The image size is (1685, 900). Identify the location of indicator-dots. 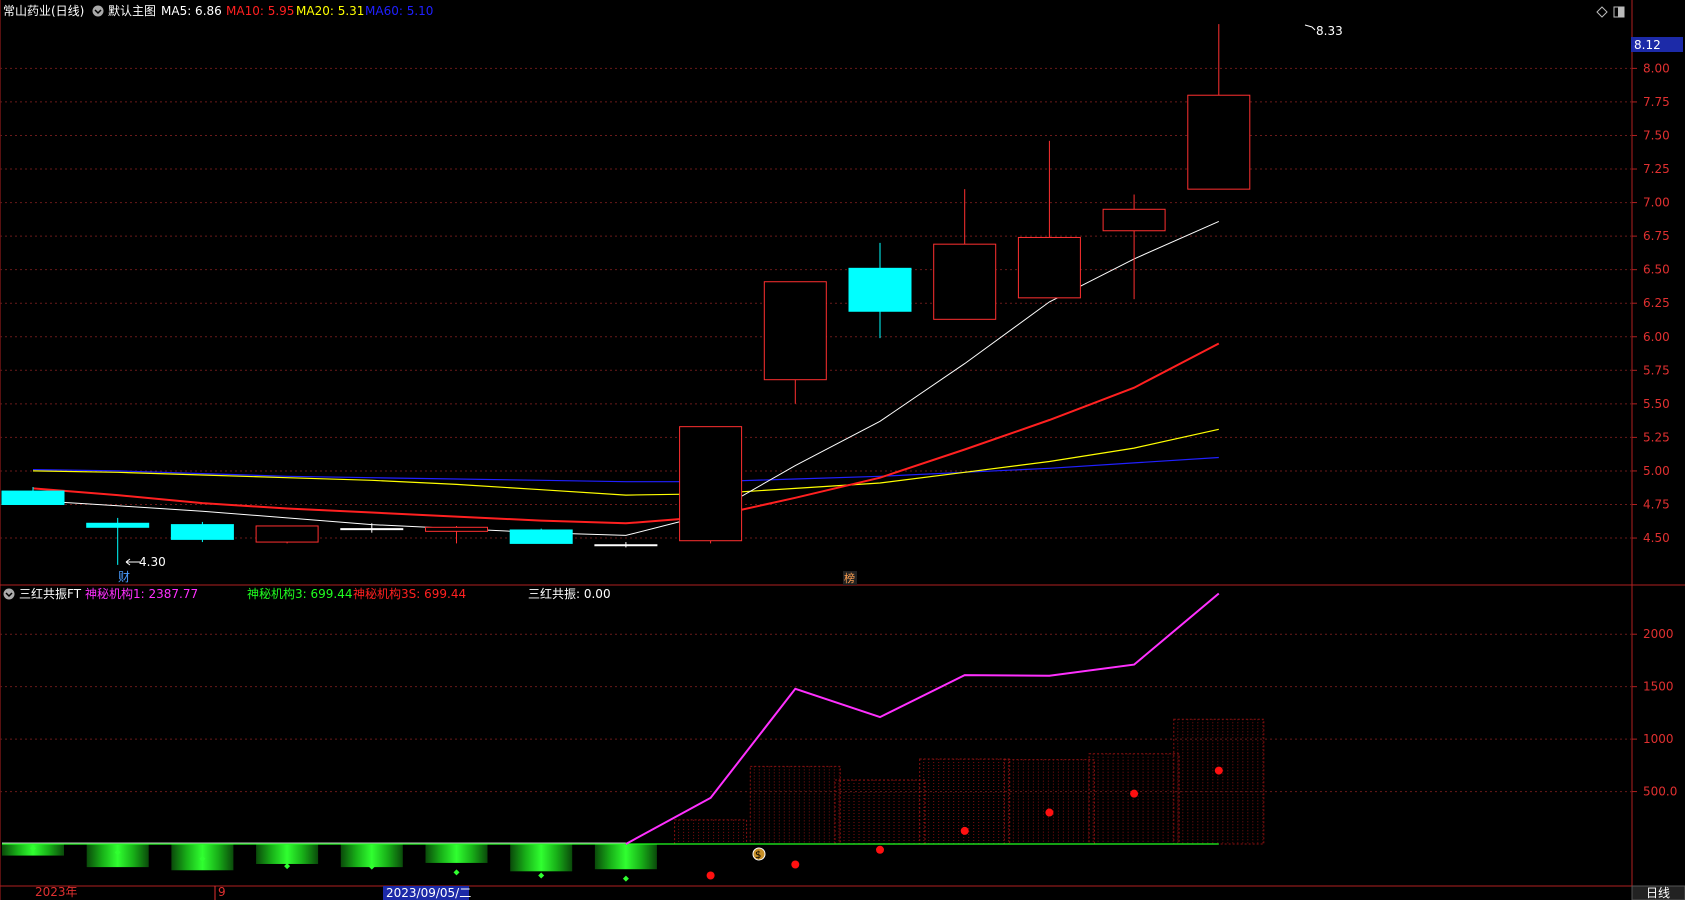
(626, 824).